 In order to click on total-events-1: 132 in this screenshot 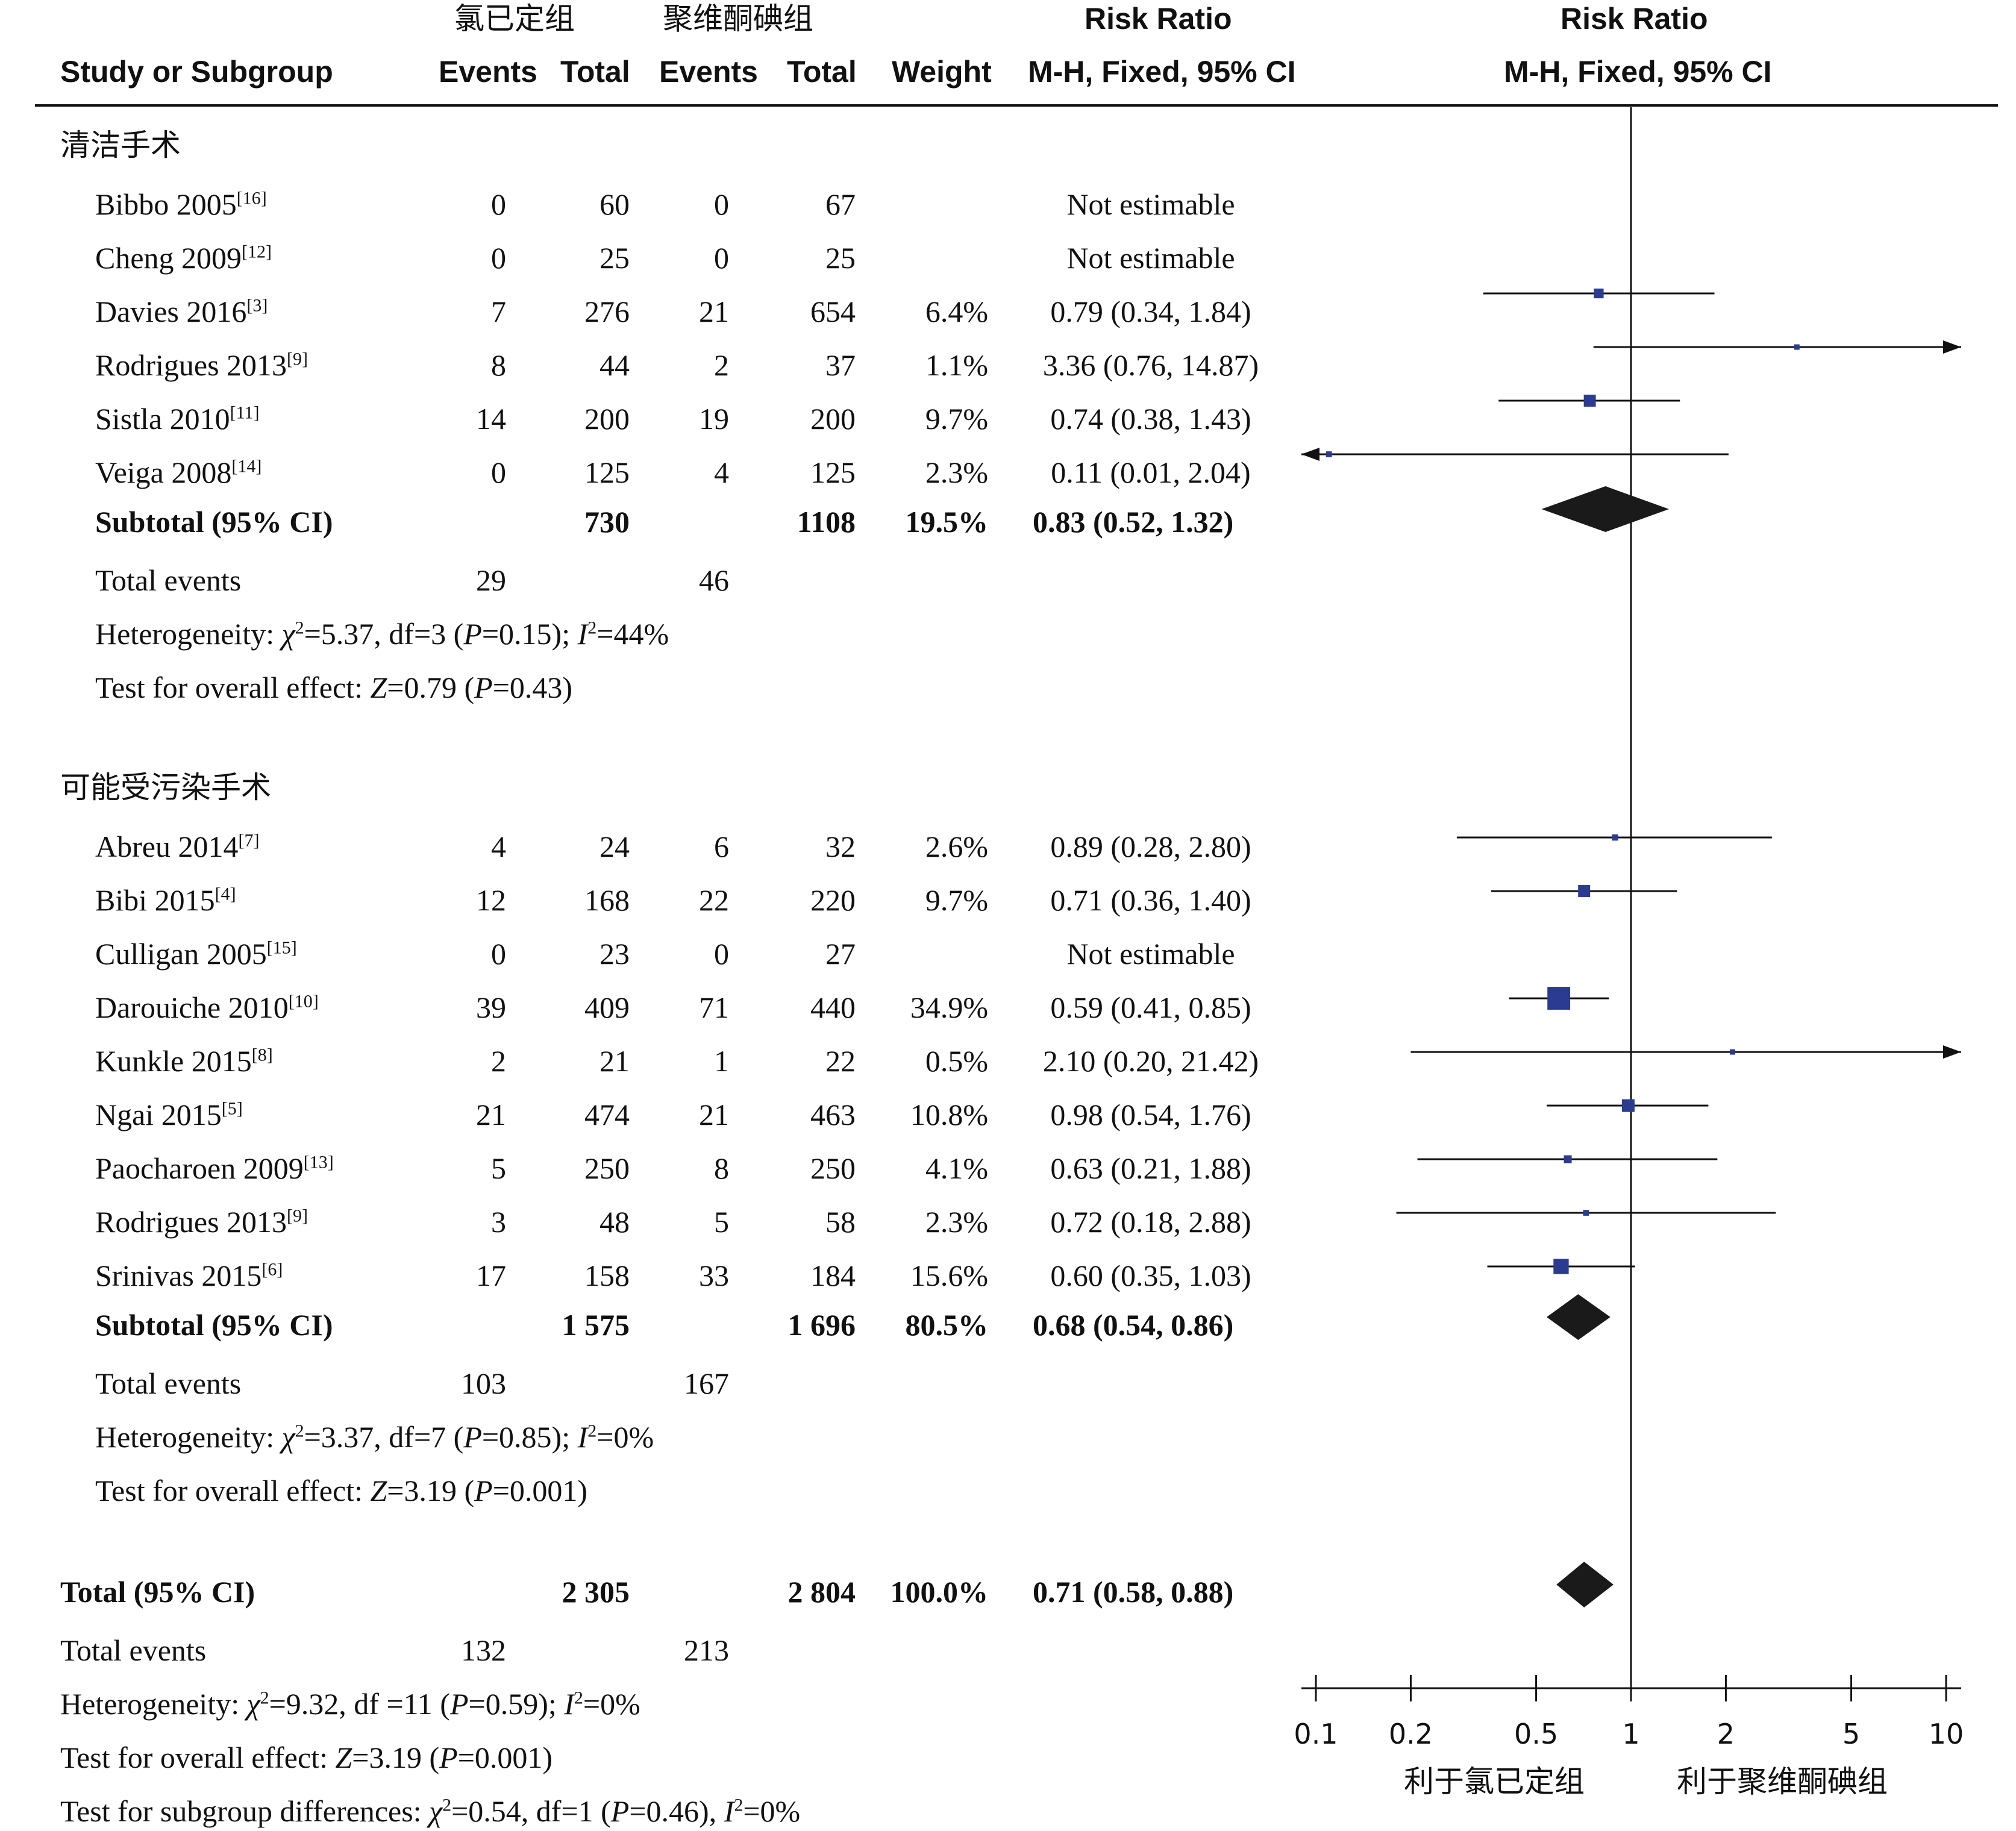, I will do `click(483, 1650)`.